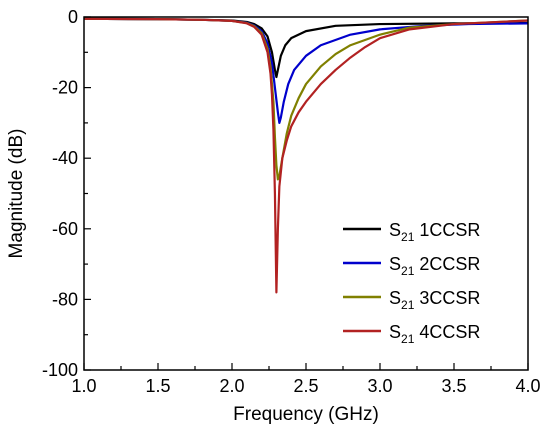  Describe the element at coordinates (434, 232) in the screenshot. I see `legend-label-1: S21 1CCSR` at that location.